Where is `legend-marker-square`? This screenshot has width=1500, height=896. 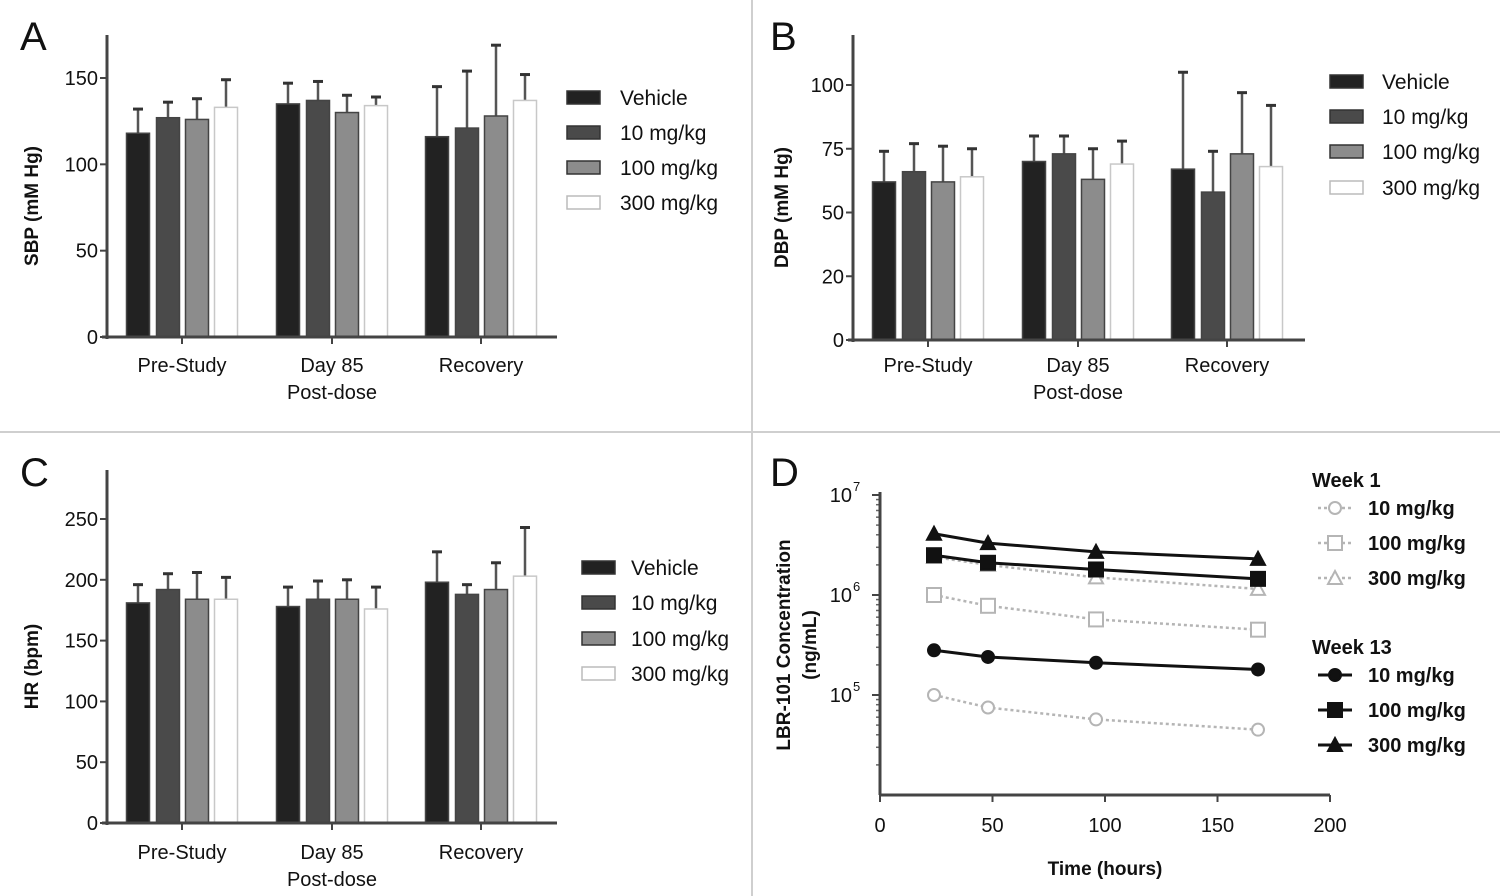
legend-marker-square is located at coordinates (1335, 543).